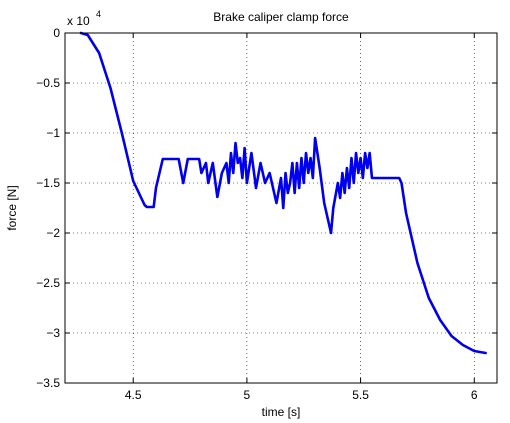 This screenshot has width=510, height=423. I want to click on x-tick-label: 6, so click(474, 395).